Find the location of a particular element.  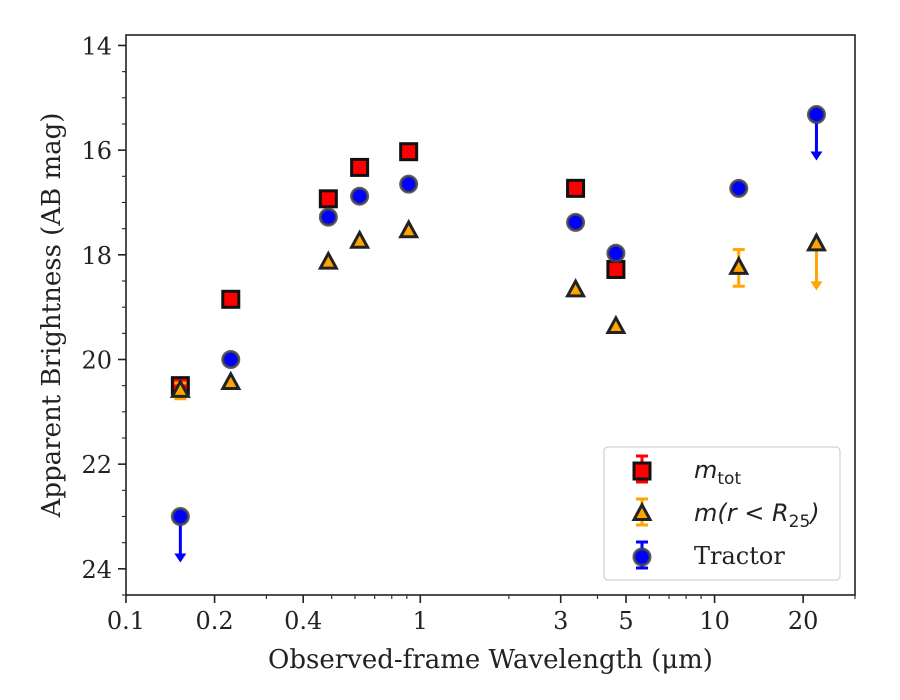

legend-entry: Tractor is located at coordinates (708, 555).